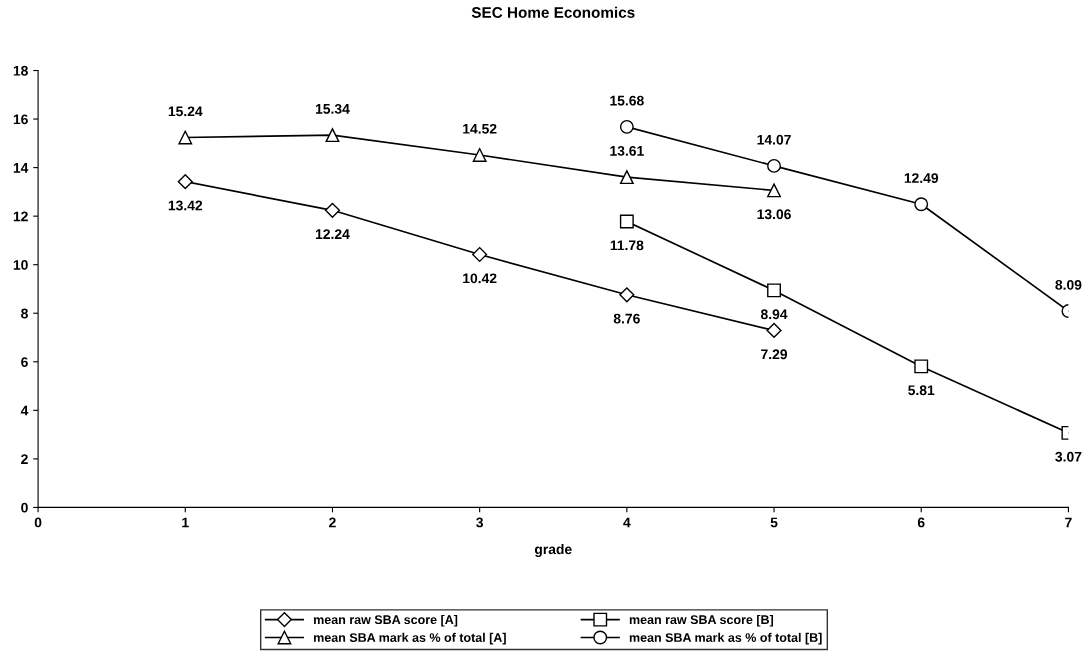 Image resolution: width=1088 pixels, height=659 pixels. I want to click on y-tick-label: 0, so click(24, 507).